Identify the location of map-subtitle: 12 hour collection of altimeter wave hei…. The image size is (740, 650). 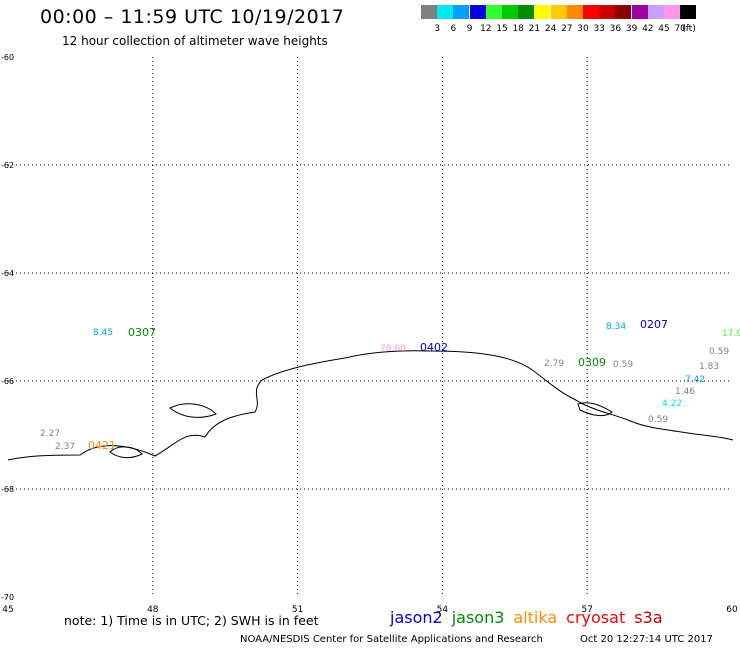
(195, 41).